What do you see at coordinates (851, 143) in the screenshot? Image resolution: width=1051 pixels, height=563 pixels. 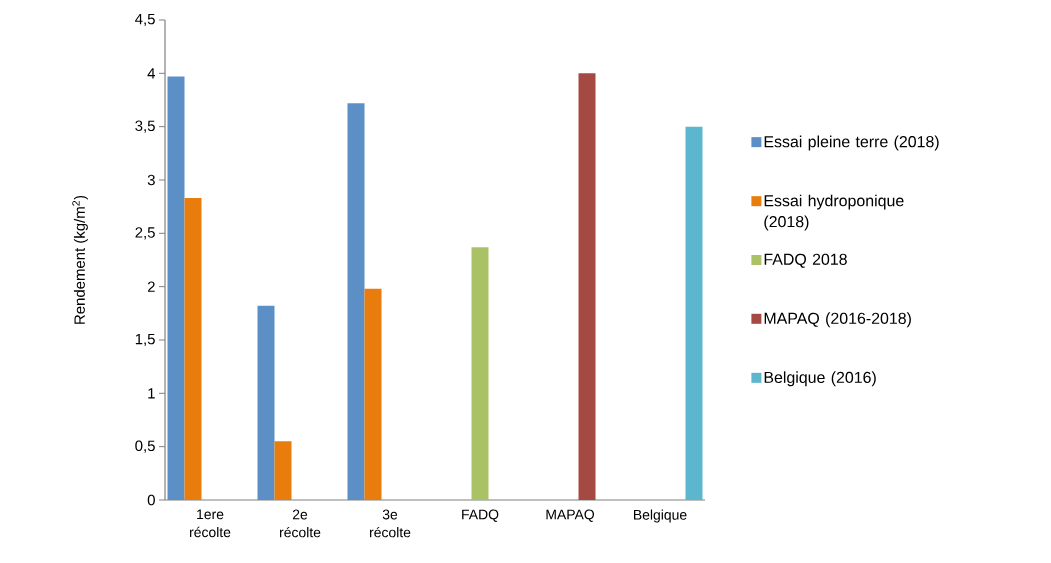 I see `legend-label: Essai pleine terre (2018)` at bounding box center [851, 143].